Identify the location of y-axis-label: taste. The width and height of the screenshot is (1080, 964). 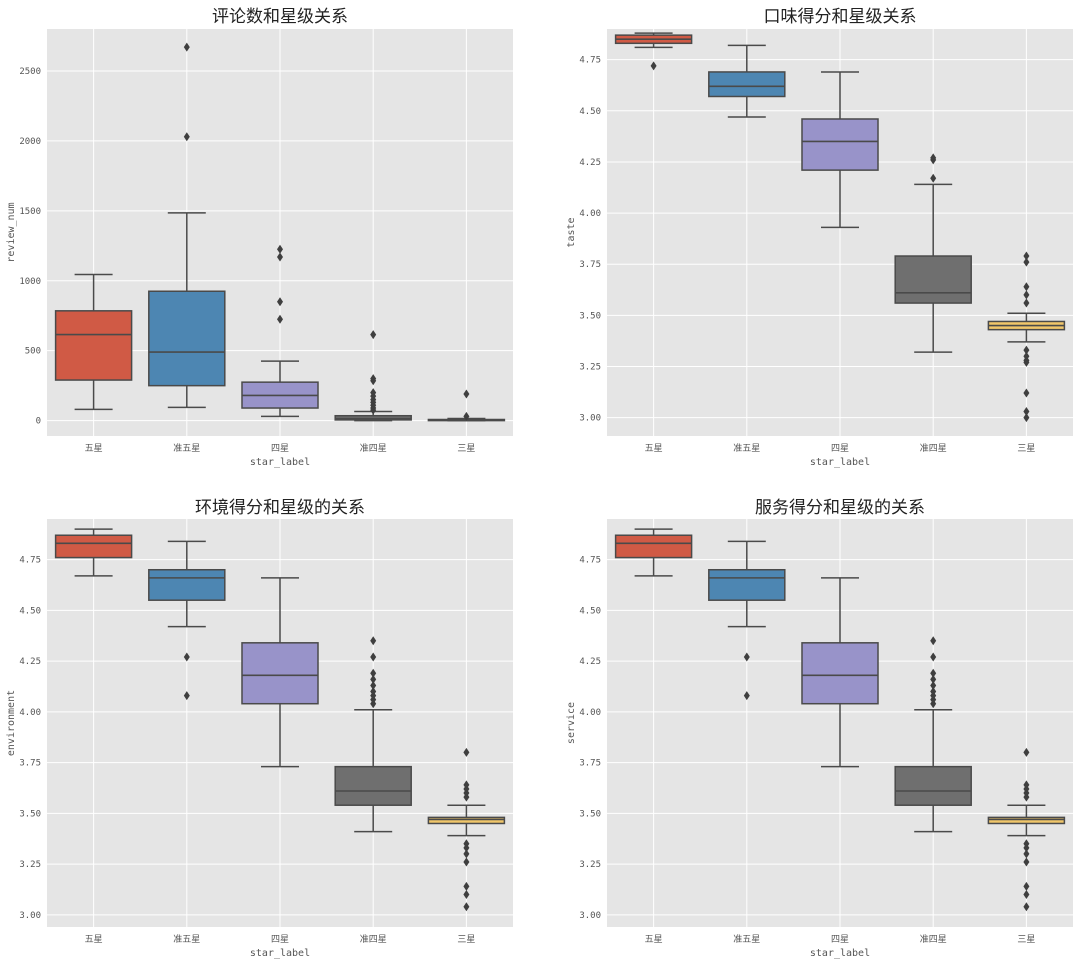
(571, 232).